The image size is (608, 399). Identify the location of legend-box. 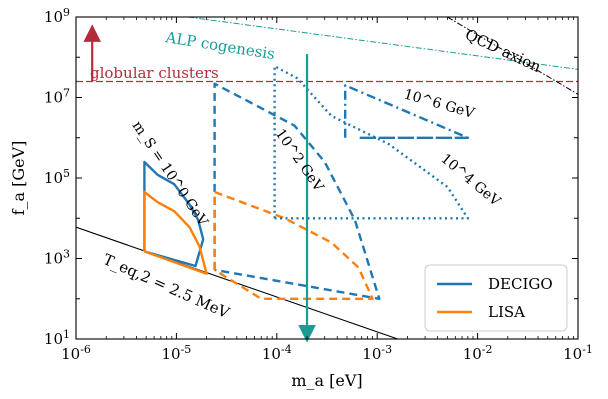
(496, 298).